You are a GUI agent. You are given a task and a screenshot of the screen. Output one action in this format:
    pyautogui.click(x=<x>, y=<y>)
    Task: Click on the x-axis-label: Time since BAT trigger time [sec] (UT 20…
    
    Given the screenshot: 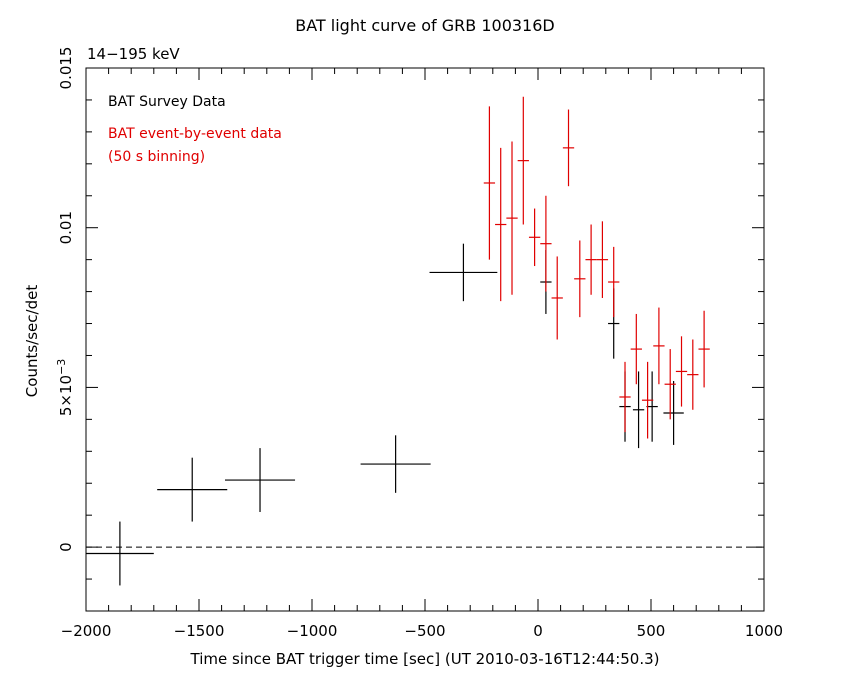 What is the action you would take?
    pyautogui.click(x=425, y=659)
    